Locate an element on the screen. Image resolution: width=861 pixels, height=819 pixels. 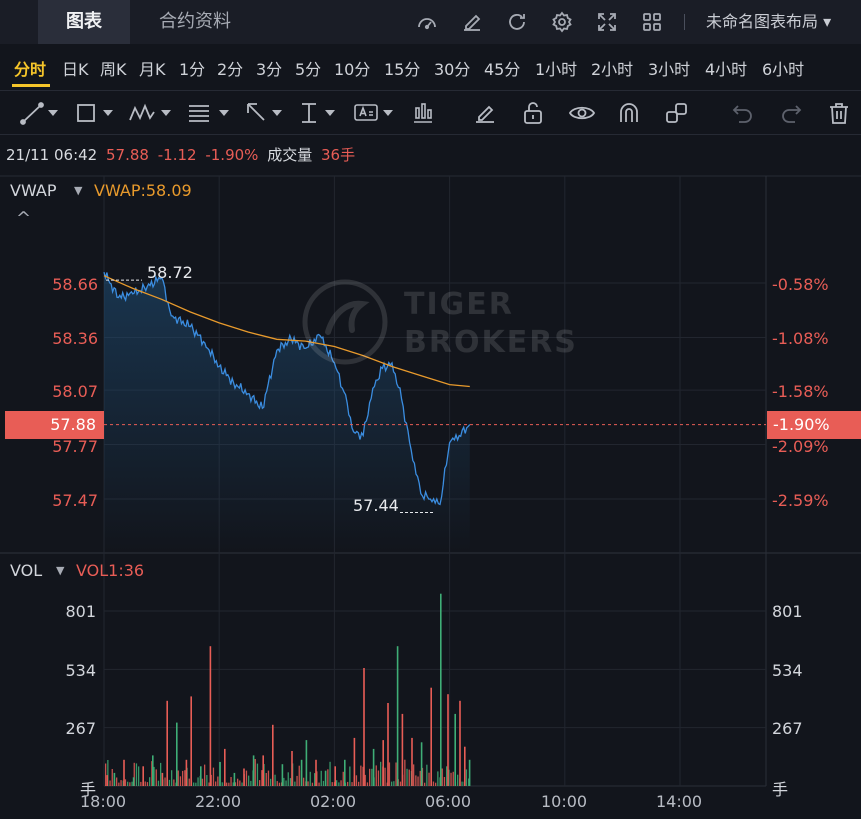
position-tool-icon is located at coordinates (423, 113).